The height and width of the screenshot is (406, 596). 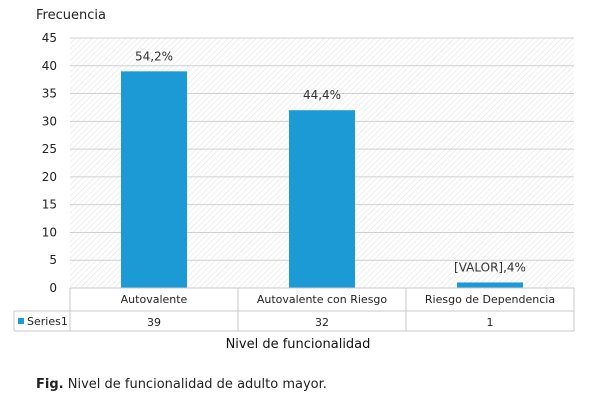 I want to click on category-label: Riesgo de Dependencia, so click(x=490, y=299).